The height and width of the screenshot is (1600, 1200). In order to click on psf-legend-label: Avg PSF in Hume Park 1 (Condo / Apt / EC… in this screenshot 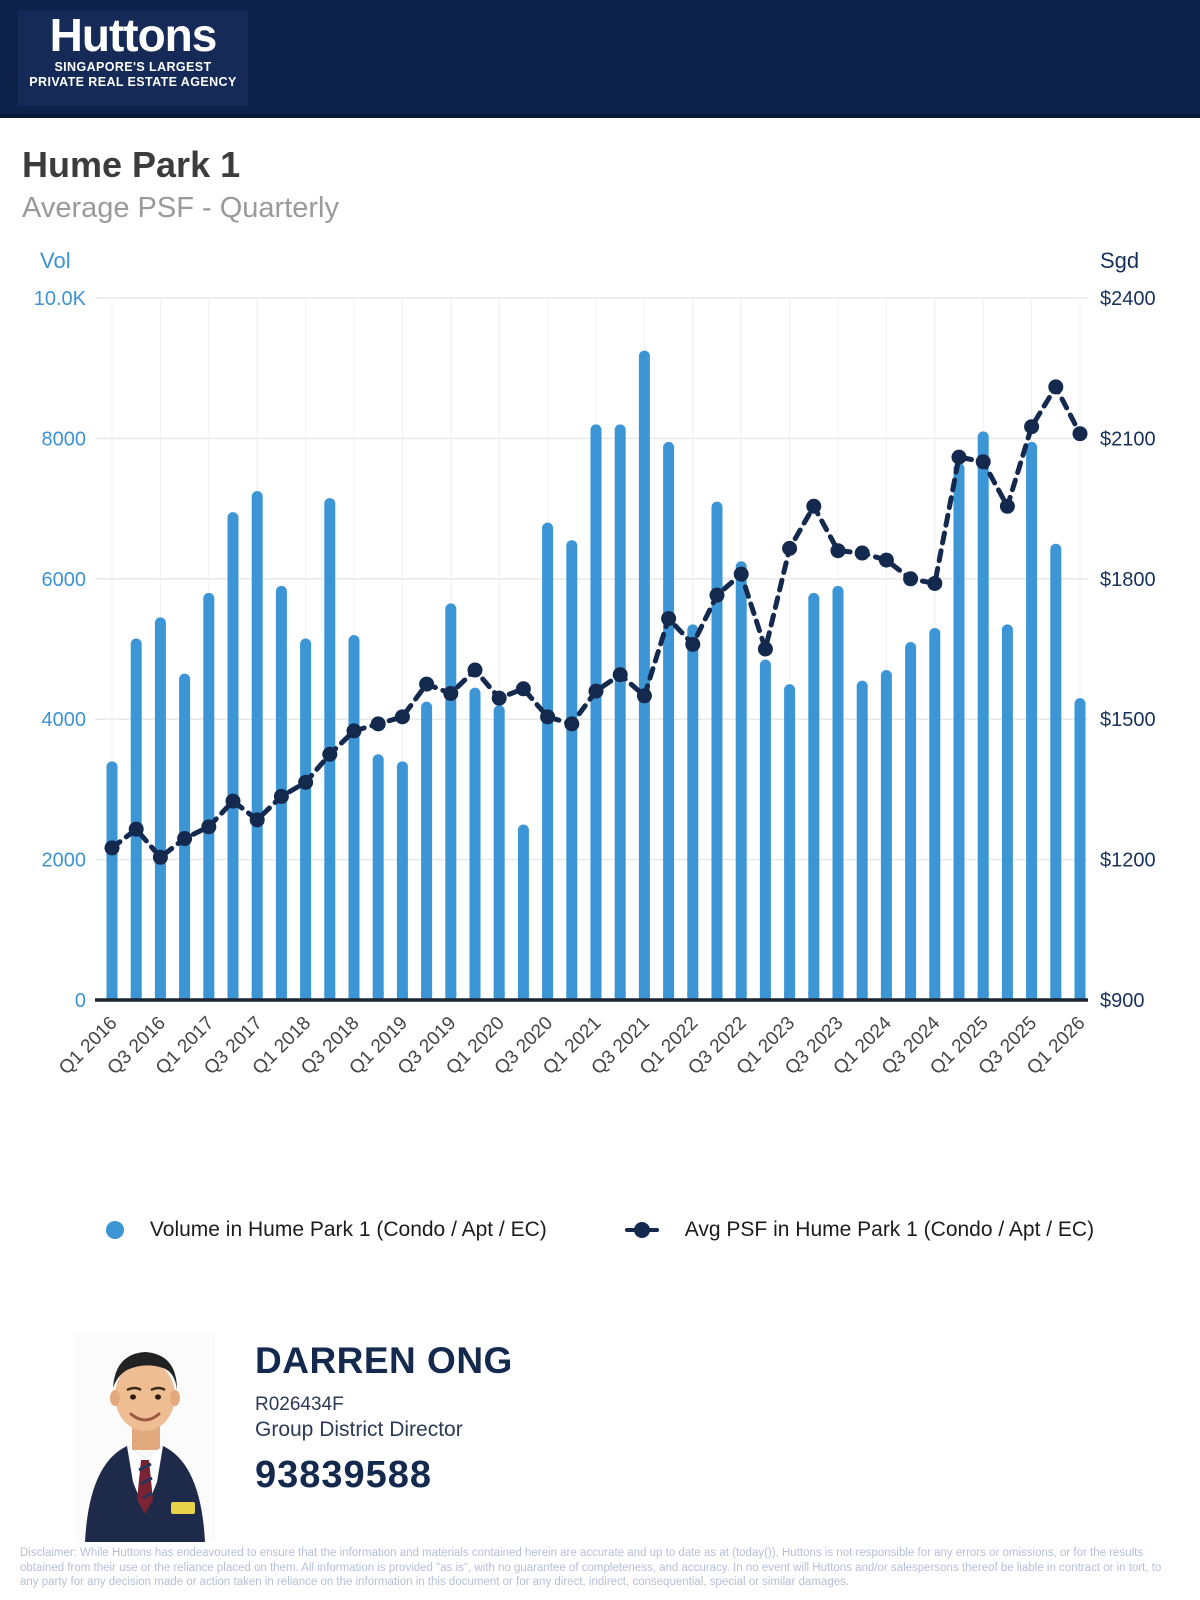, I will do `click(889, 1229)`.